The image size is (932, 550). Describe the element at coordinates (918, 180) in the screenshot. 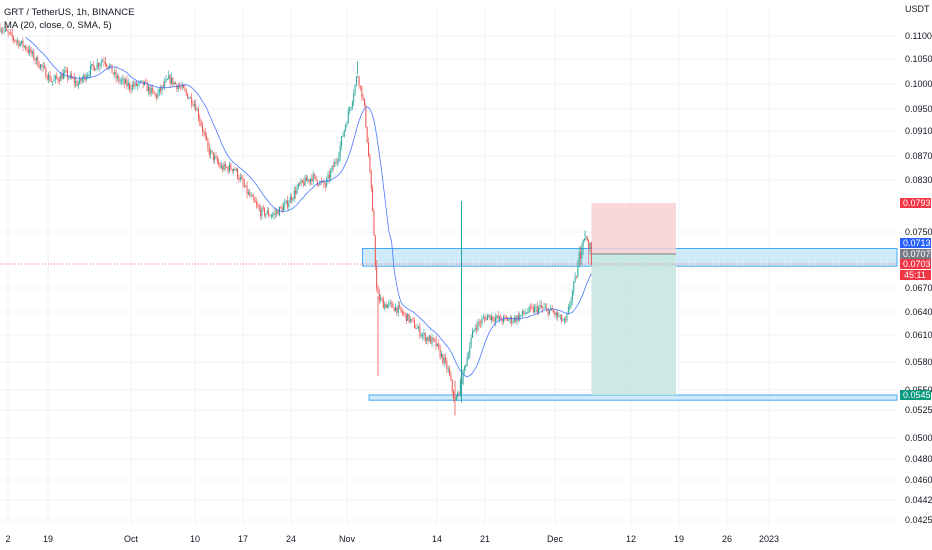

I see `price-tick-label: 0.0830` at that location.